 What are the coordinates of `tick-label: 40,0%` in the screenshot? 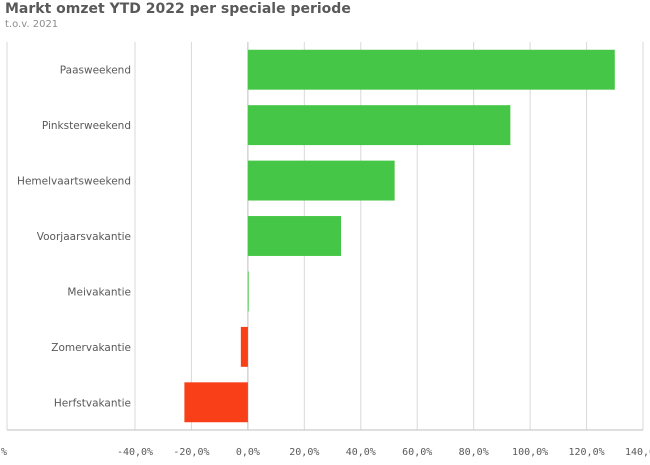 It's located at (361, 452).